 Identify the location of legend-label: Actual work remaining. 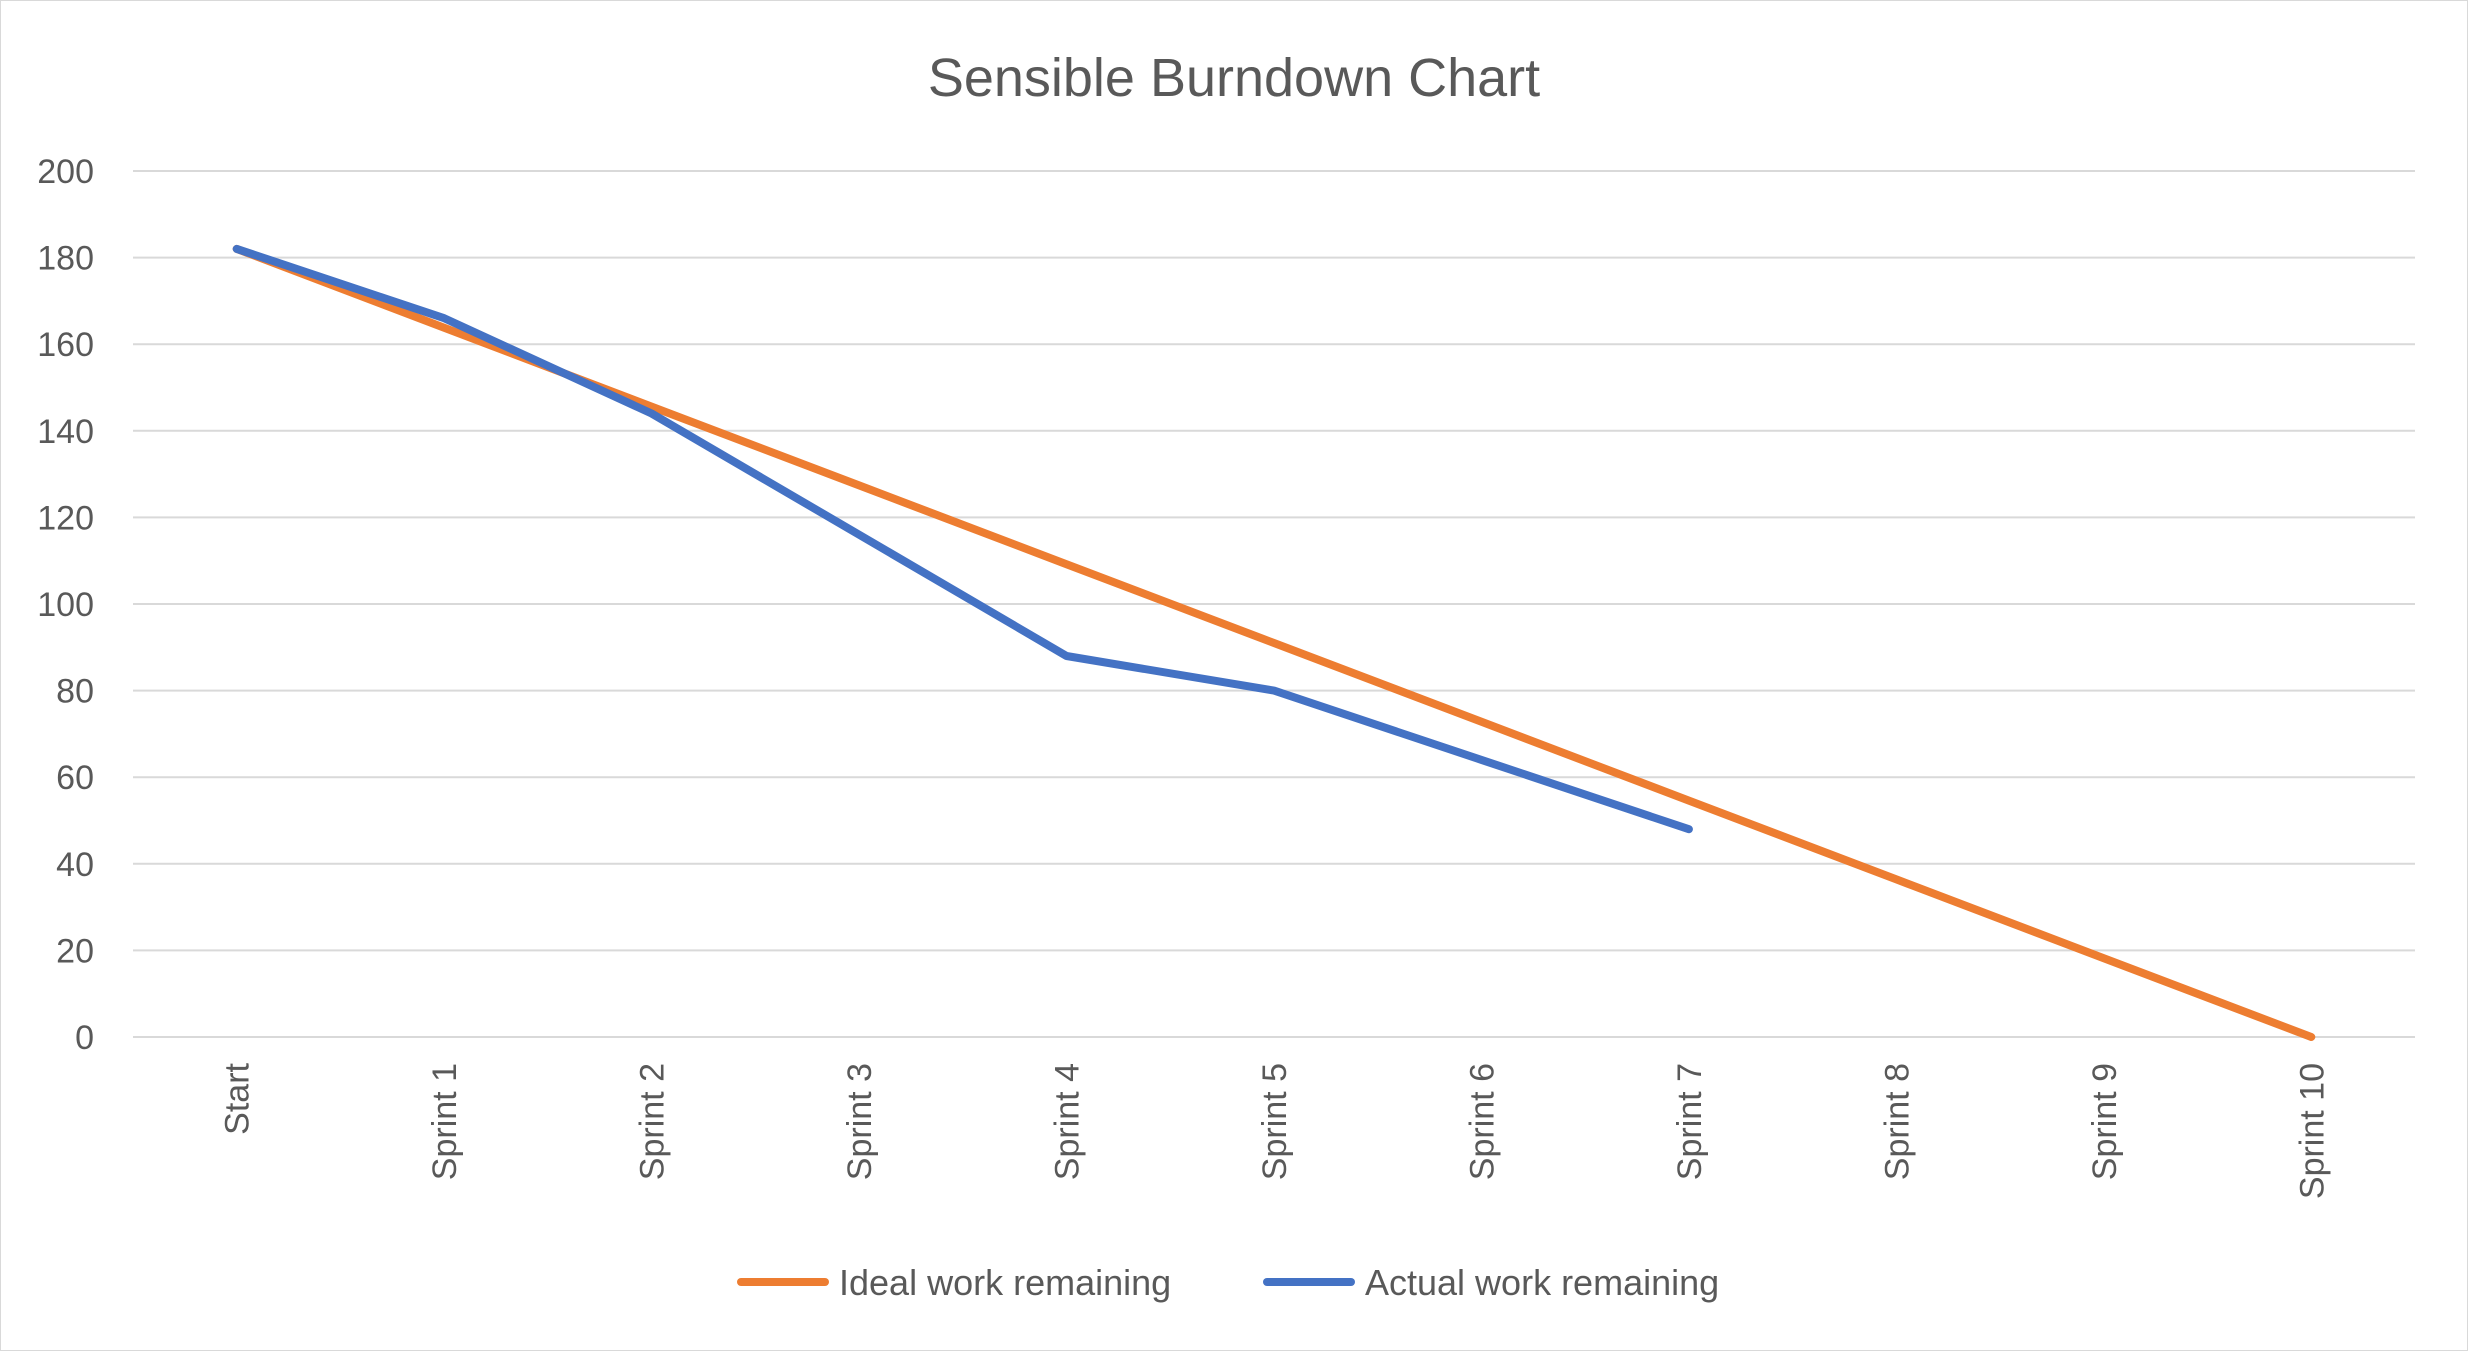
(1542, 1282).